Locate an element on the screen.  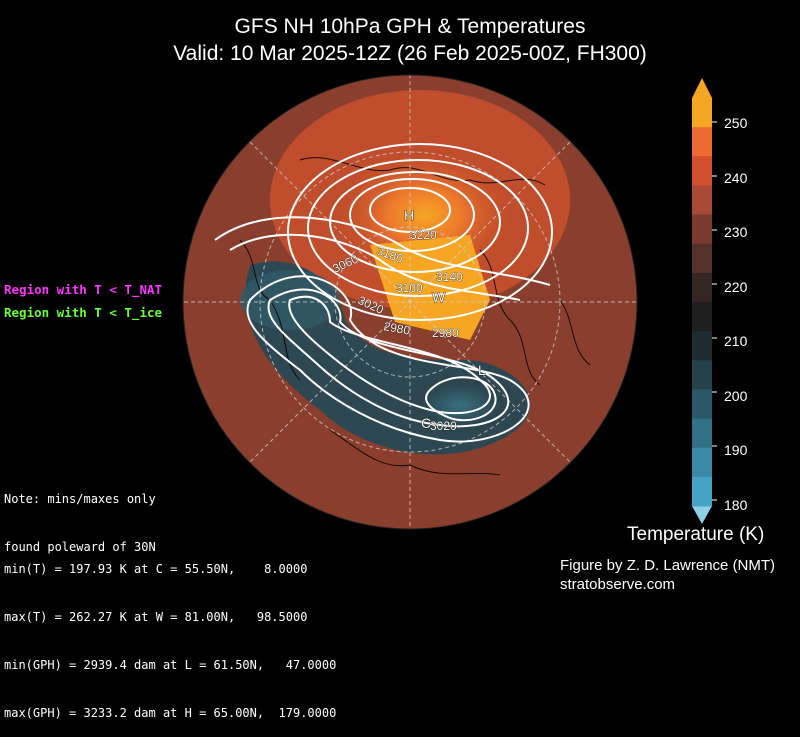
contour-label: 3020 is located at coordinates (443, 426).